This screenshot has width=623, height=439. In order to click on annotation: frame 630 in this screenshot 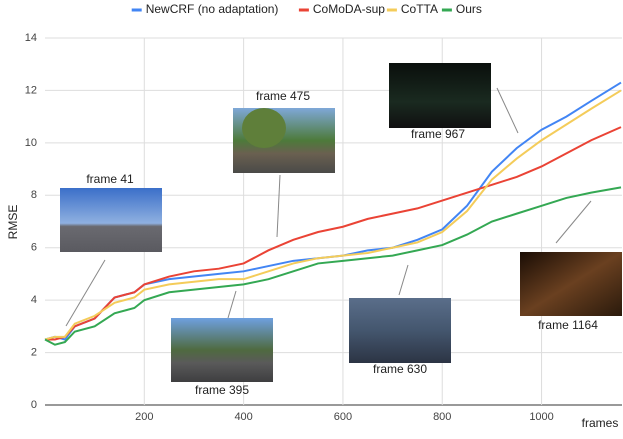, I will do `click(400, 369)`.